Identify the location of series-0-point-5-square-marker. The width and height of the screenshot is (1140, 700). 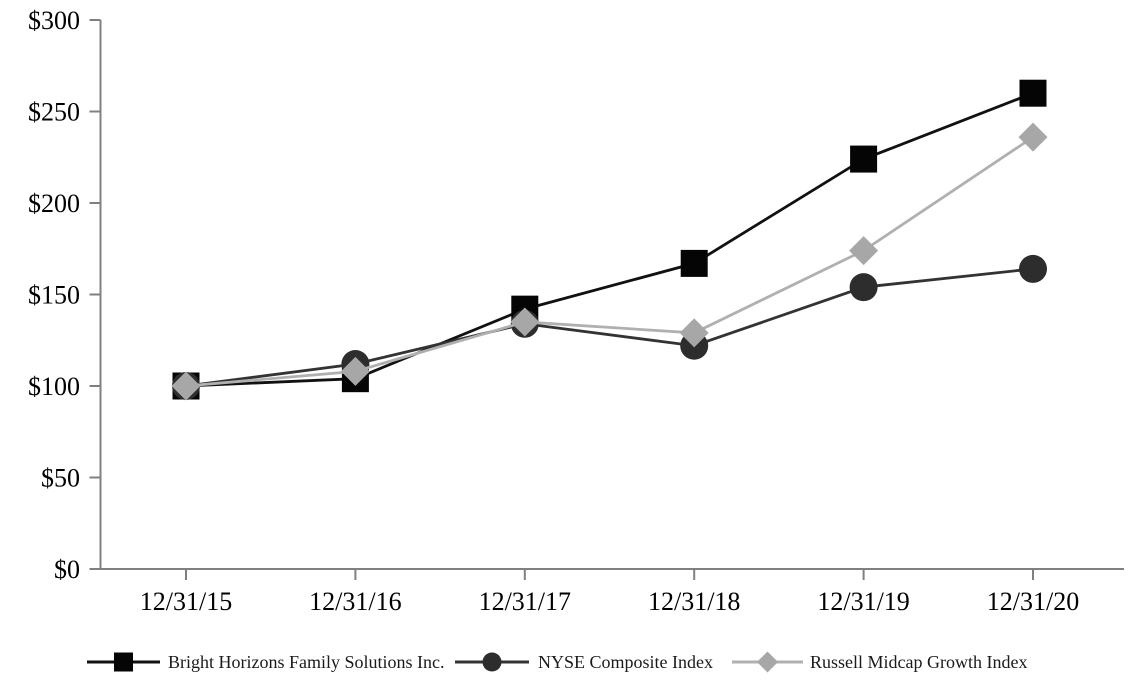
(1033, 93).